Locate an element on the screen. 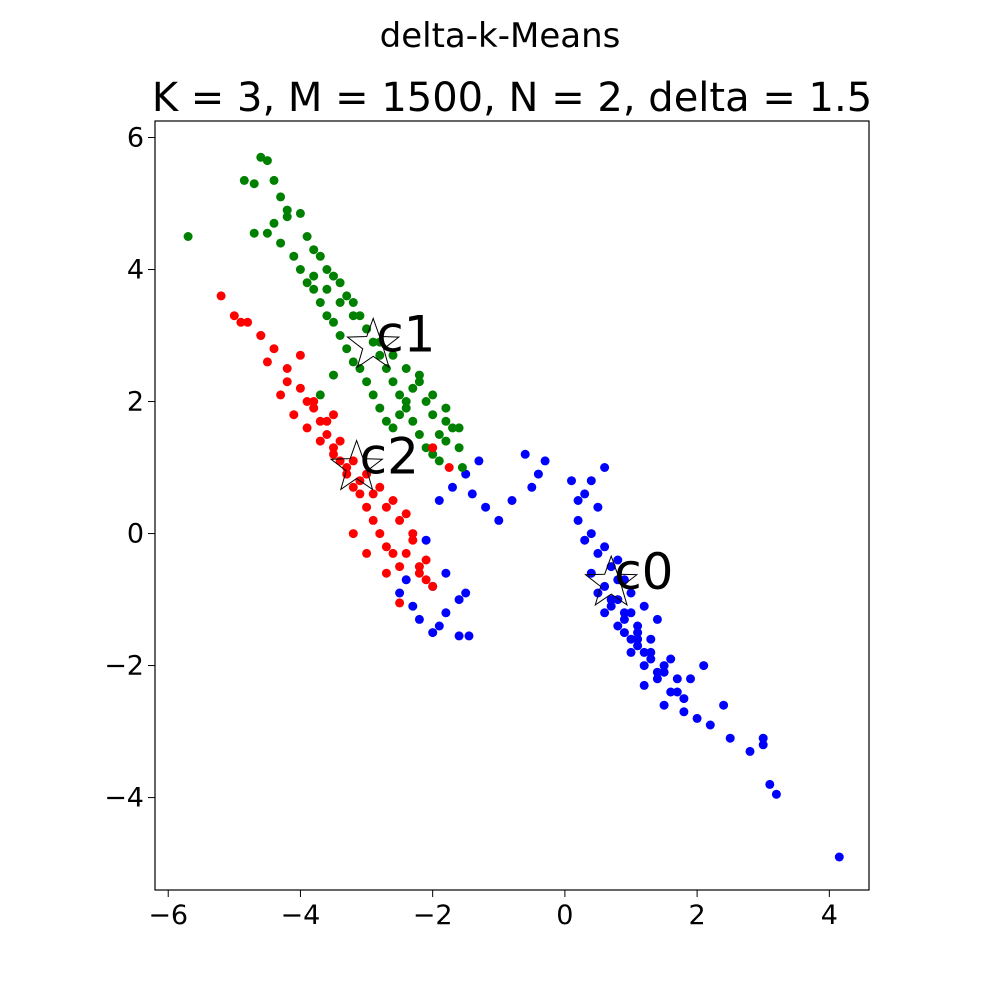  chart-suptitle: delta-k-Means is located at coordinates (500, 36).